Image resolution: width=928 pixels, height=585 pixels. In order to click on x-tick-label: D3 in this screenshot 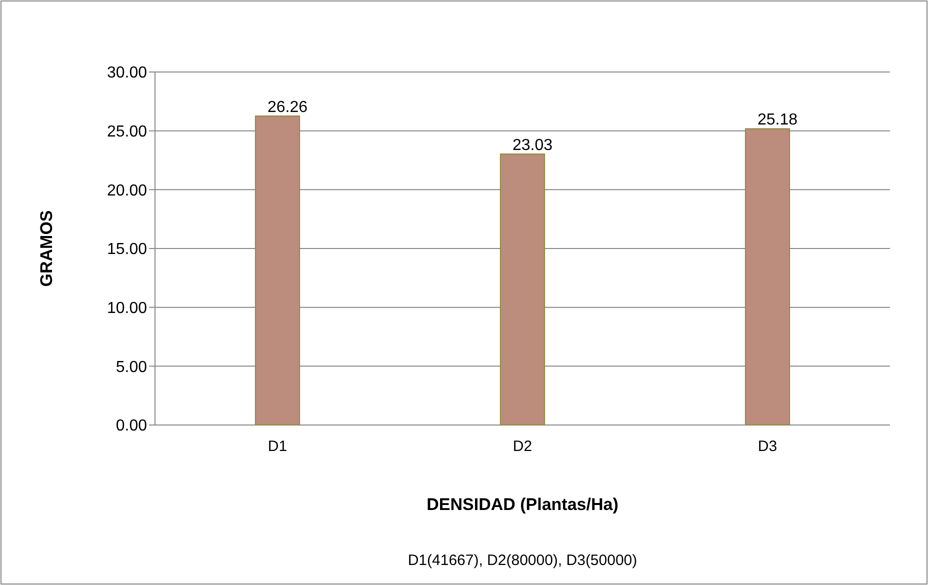, I will do `click(768, 446)`.